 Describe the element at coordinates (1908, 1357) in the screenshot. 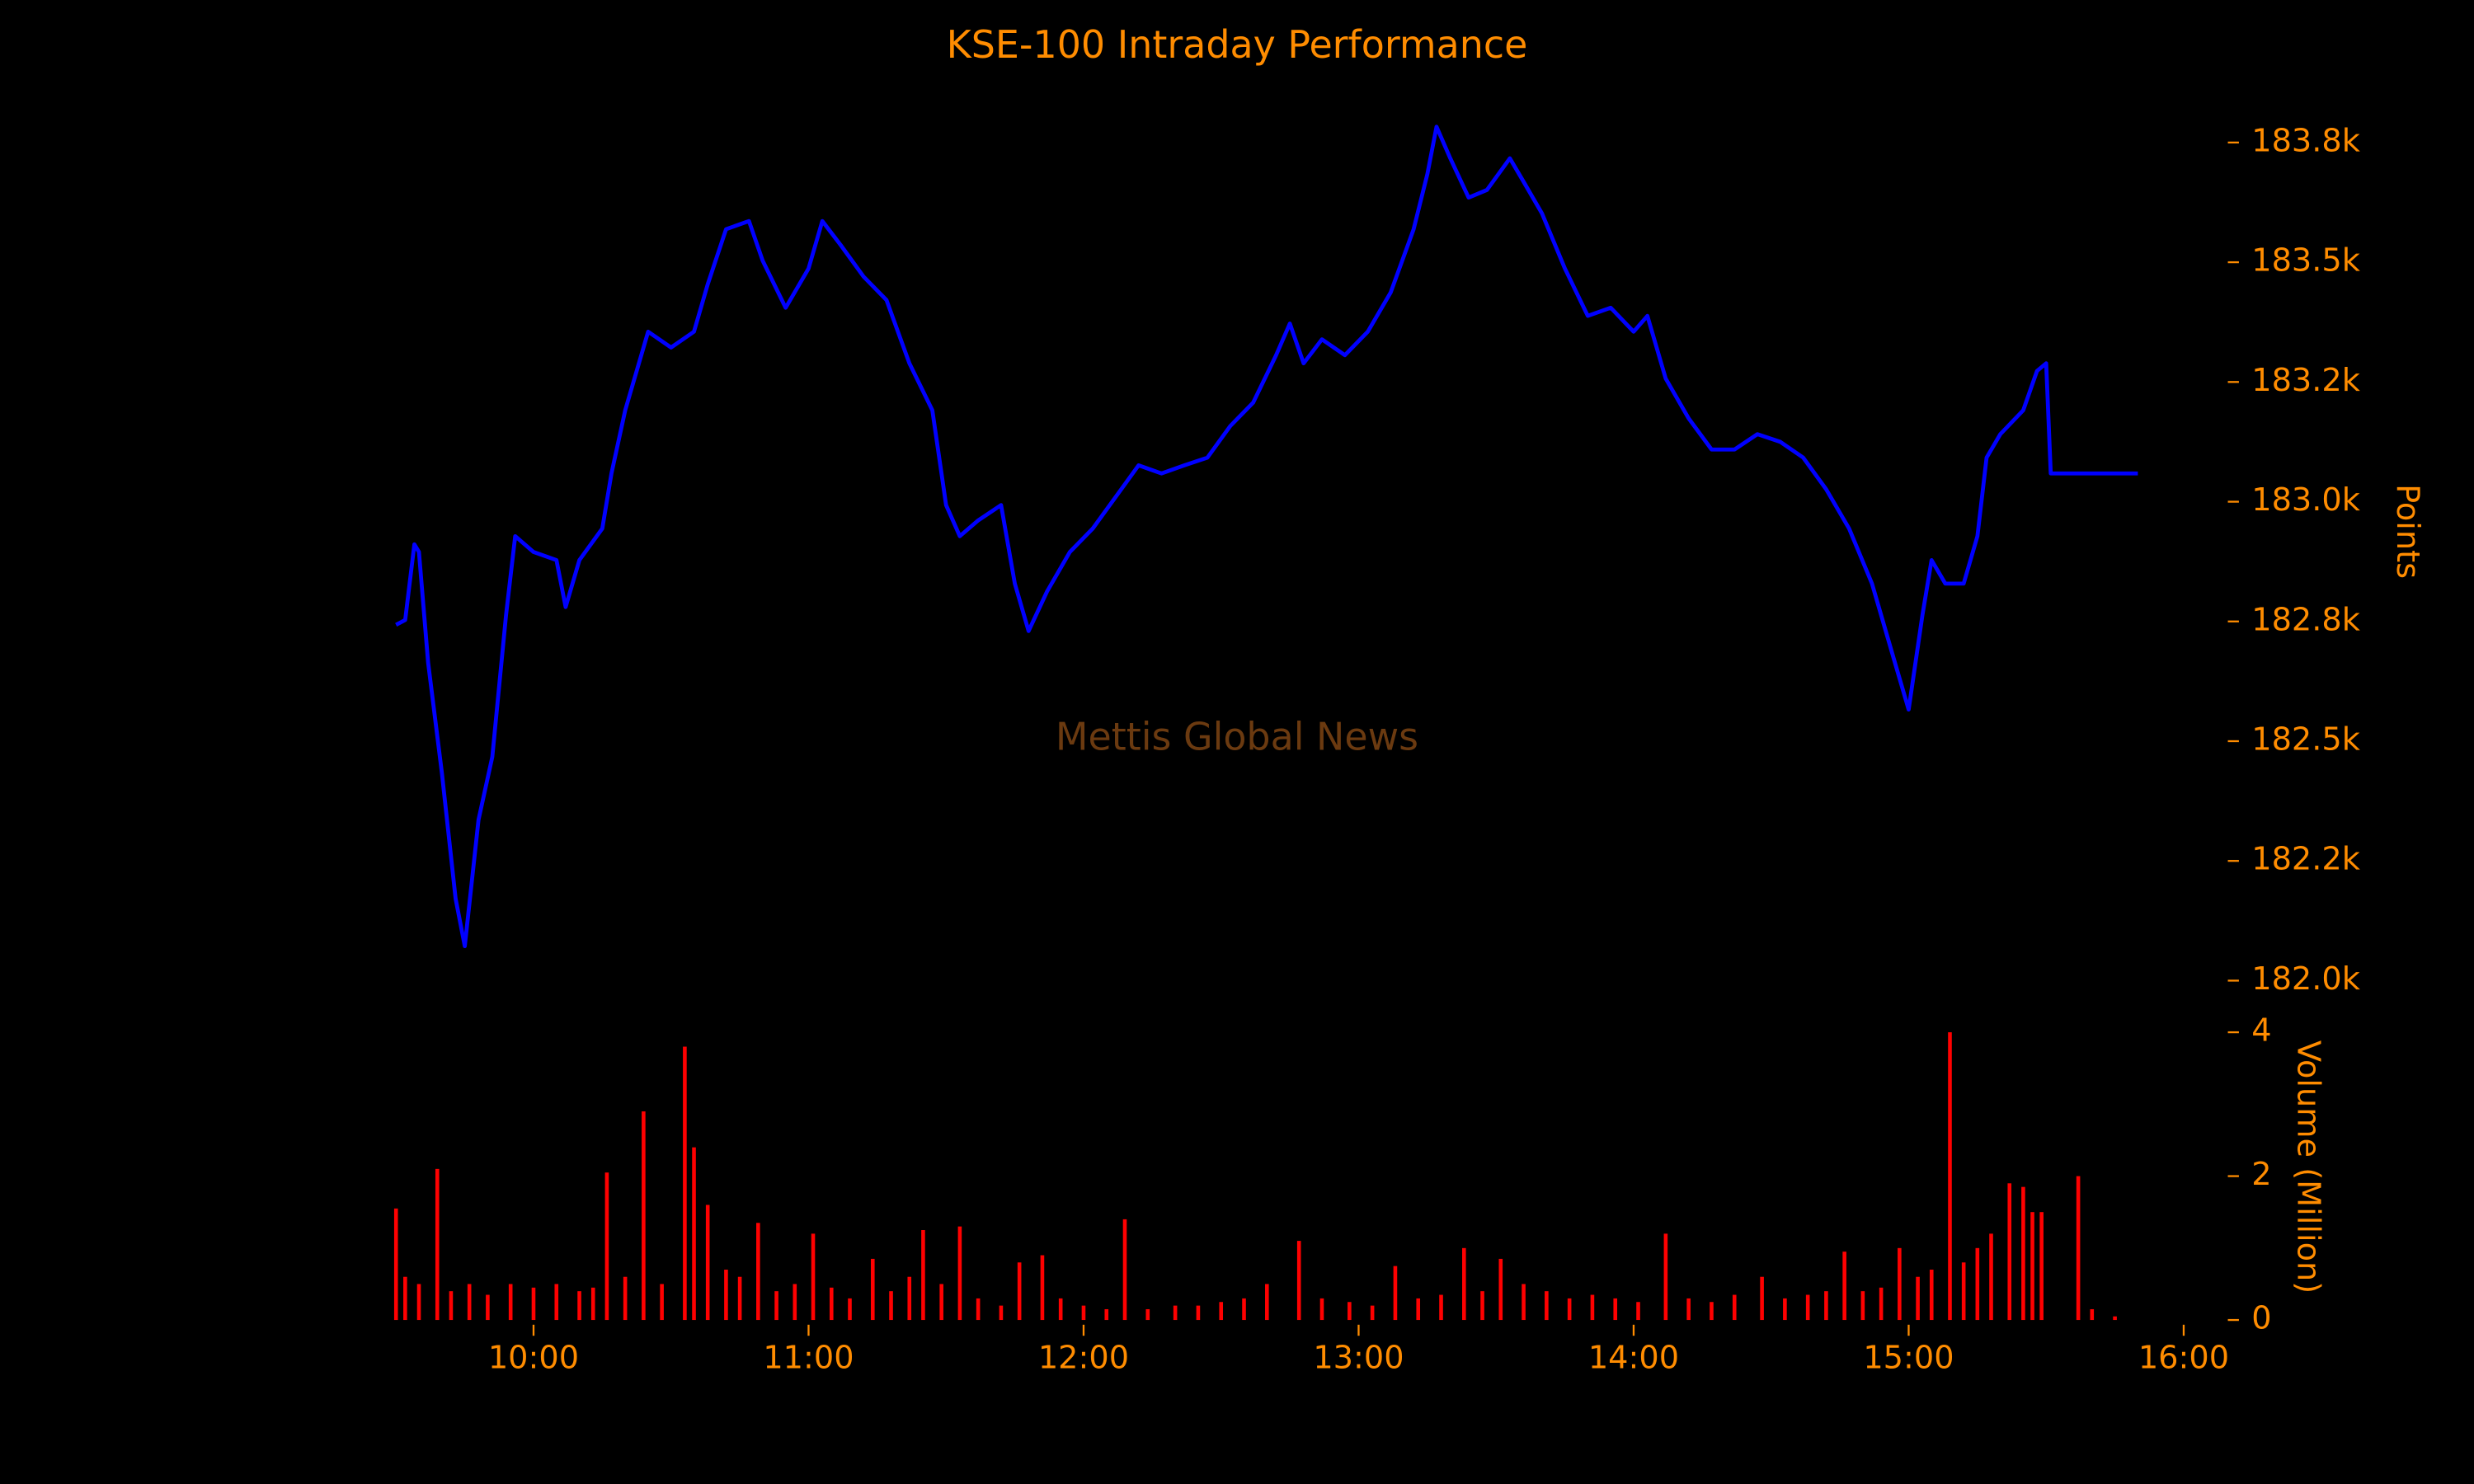

I see `x-tick-label: 15:00` at that location.